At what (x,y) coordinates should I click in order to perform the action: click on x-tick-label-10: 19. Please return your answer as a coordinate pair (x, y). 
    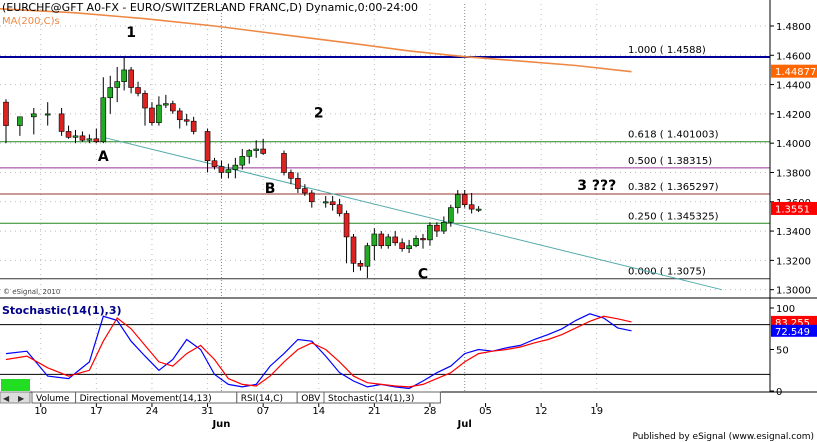
    Looking at the image, I should click on (596, 411).